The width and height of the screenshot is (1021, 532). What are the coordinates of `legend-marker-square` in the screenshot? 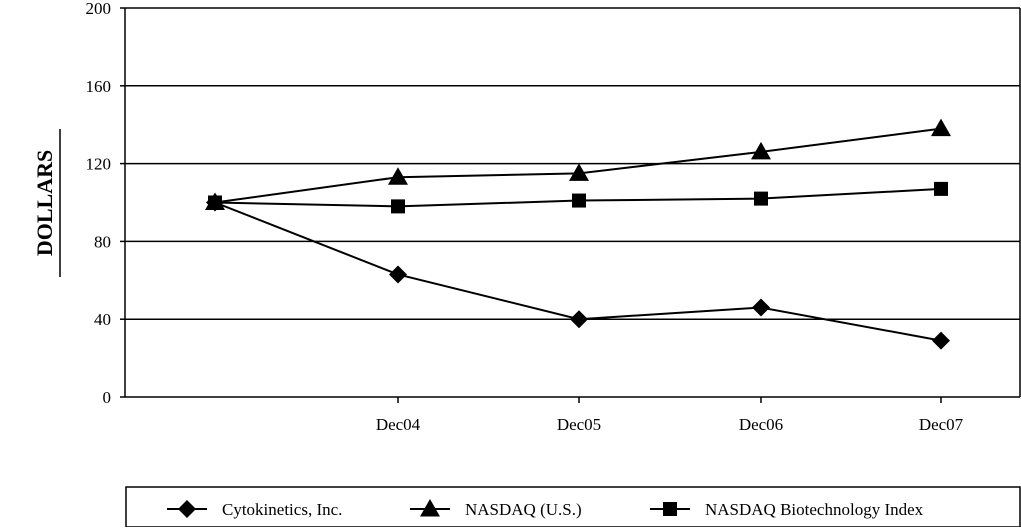 It's located at (670, 509).